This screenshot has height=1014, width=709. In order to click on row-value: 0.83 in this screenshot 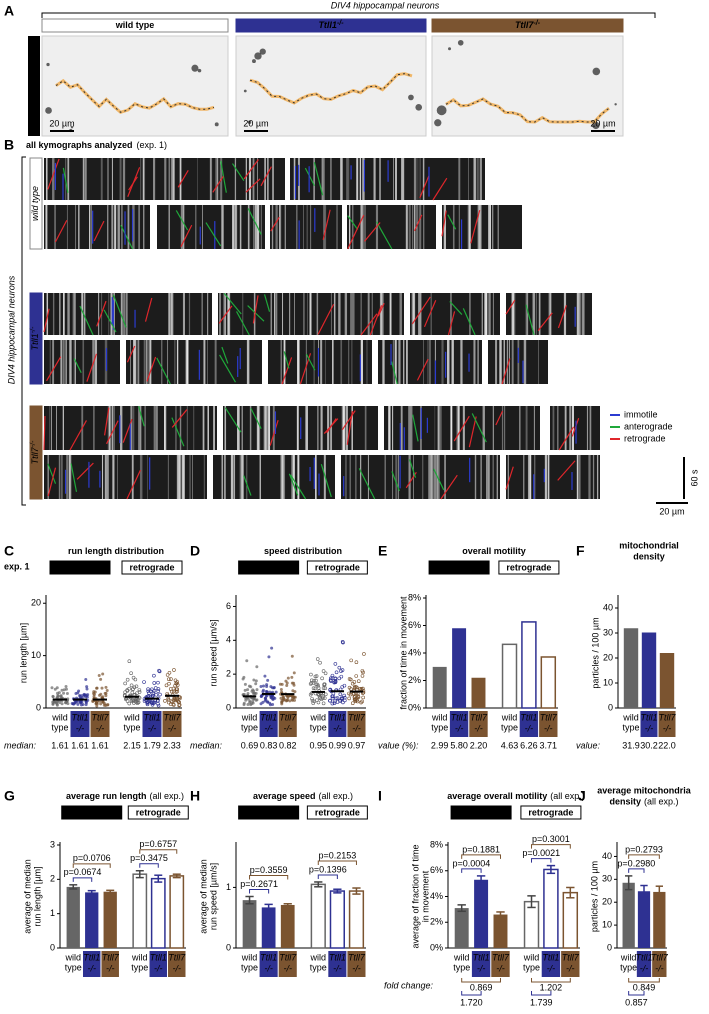, I will do `click(269, 745)`.